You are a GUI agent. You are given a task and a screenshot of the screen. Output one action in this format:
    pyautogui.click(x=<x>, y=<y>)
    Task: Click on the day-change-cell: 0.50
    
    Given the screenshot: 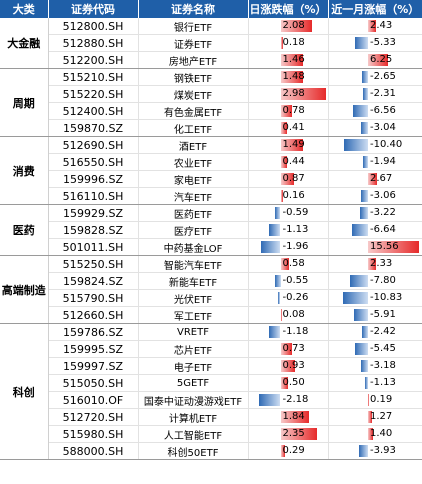 What is the action you would take?
    pyautogui.click(x=288, y=383)
    